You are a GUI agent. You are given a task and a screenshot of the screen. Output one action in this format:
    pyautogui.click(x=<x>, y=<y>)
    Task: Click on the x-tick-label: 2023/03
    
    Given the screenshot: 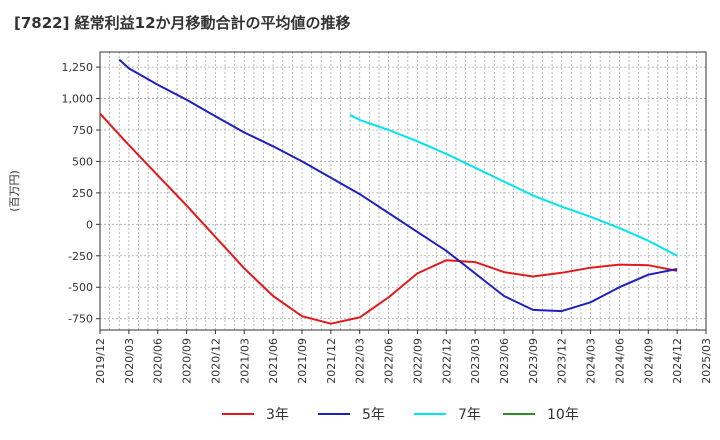 What is the action you would take?
    pyautogui.click(x=475, y=361)
    